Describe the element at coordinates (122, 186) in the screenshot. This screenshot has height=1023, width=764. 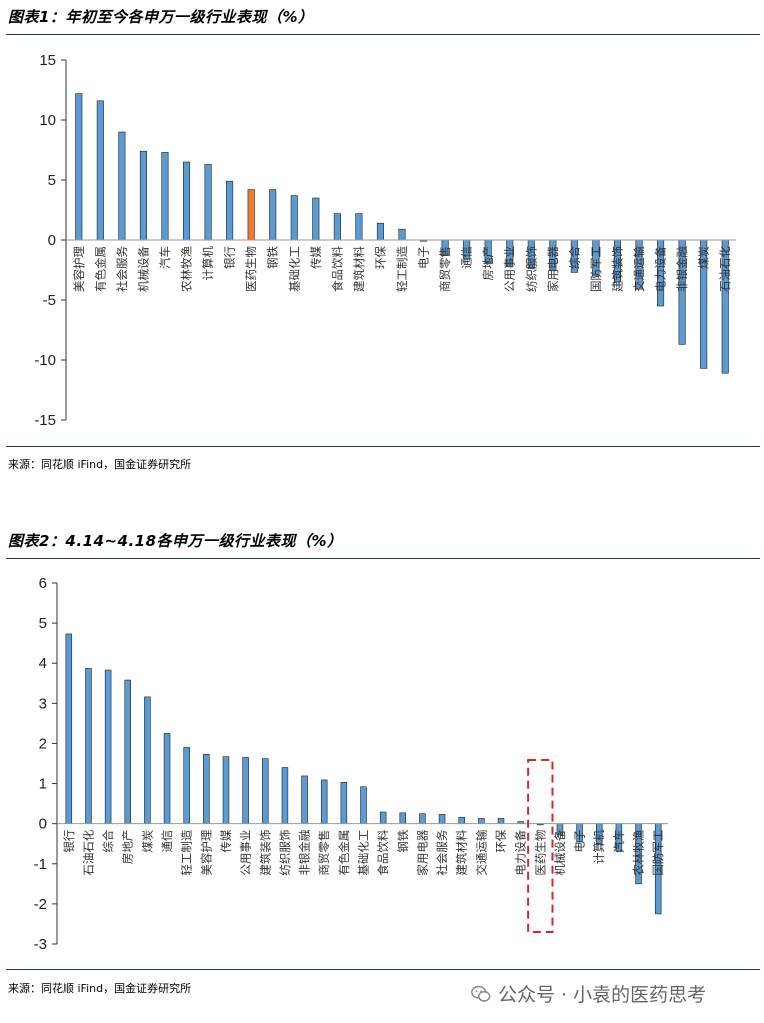
I see `bar-社会服务` at that location.